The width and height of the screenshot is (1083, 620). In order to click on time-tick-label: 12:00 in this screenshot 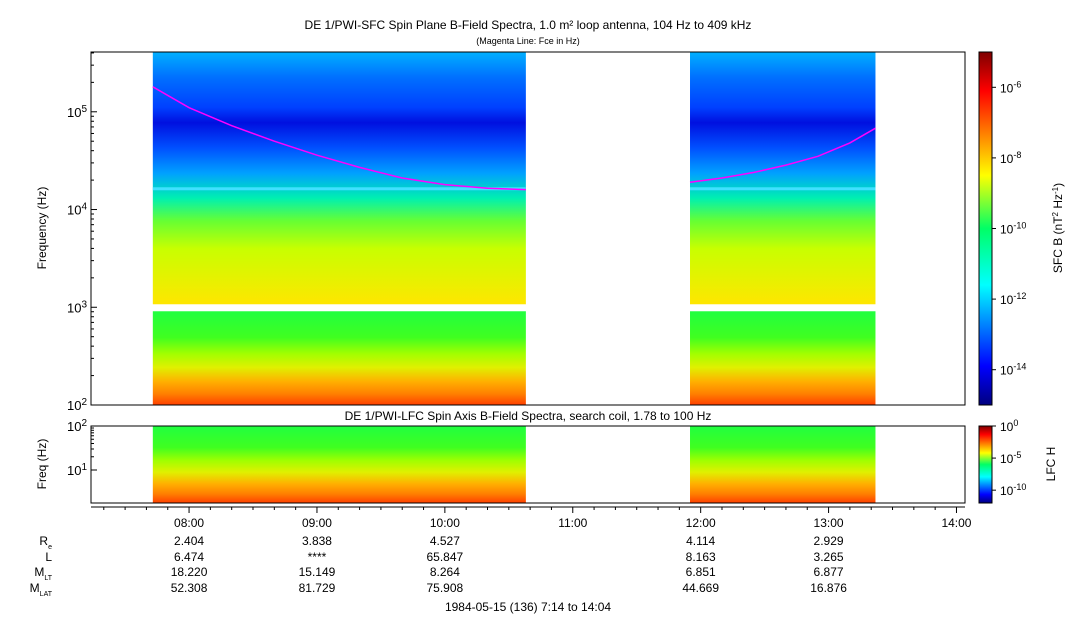, I will do `click(701, 523)`.